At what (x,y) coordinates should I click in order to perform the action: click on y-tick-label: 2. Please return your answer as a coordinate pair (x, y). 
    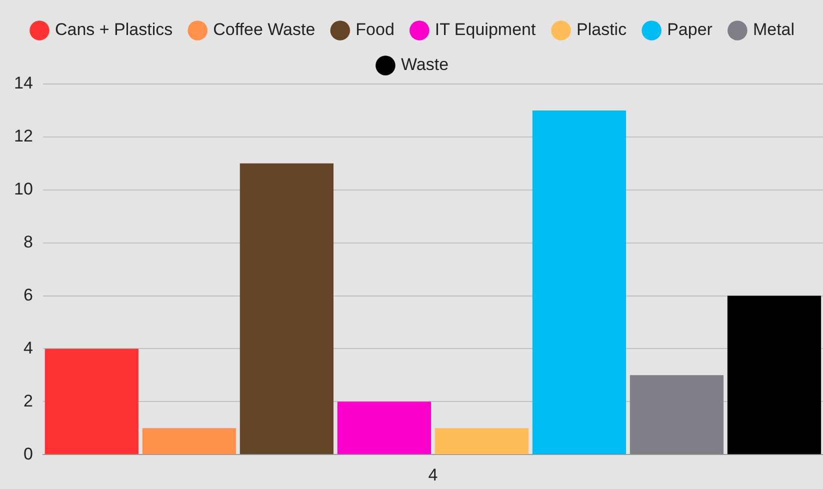
    Looking at the image, I should click on (28, 400).